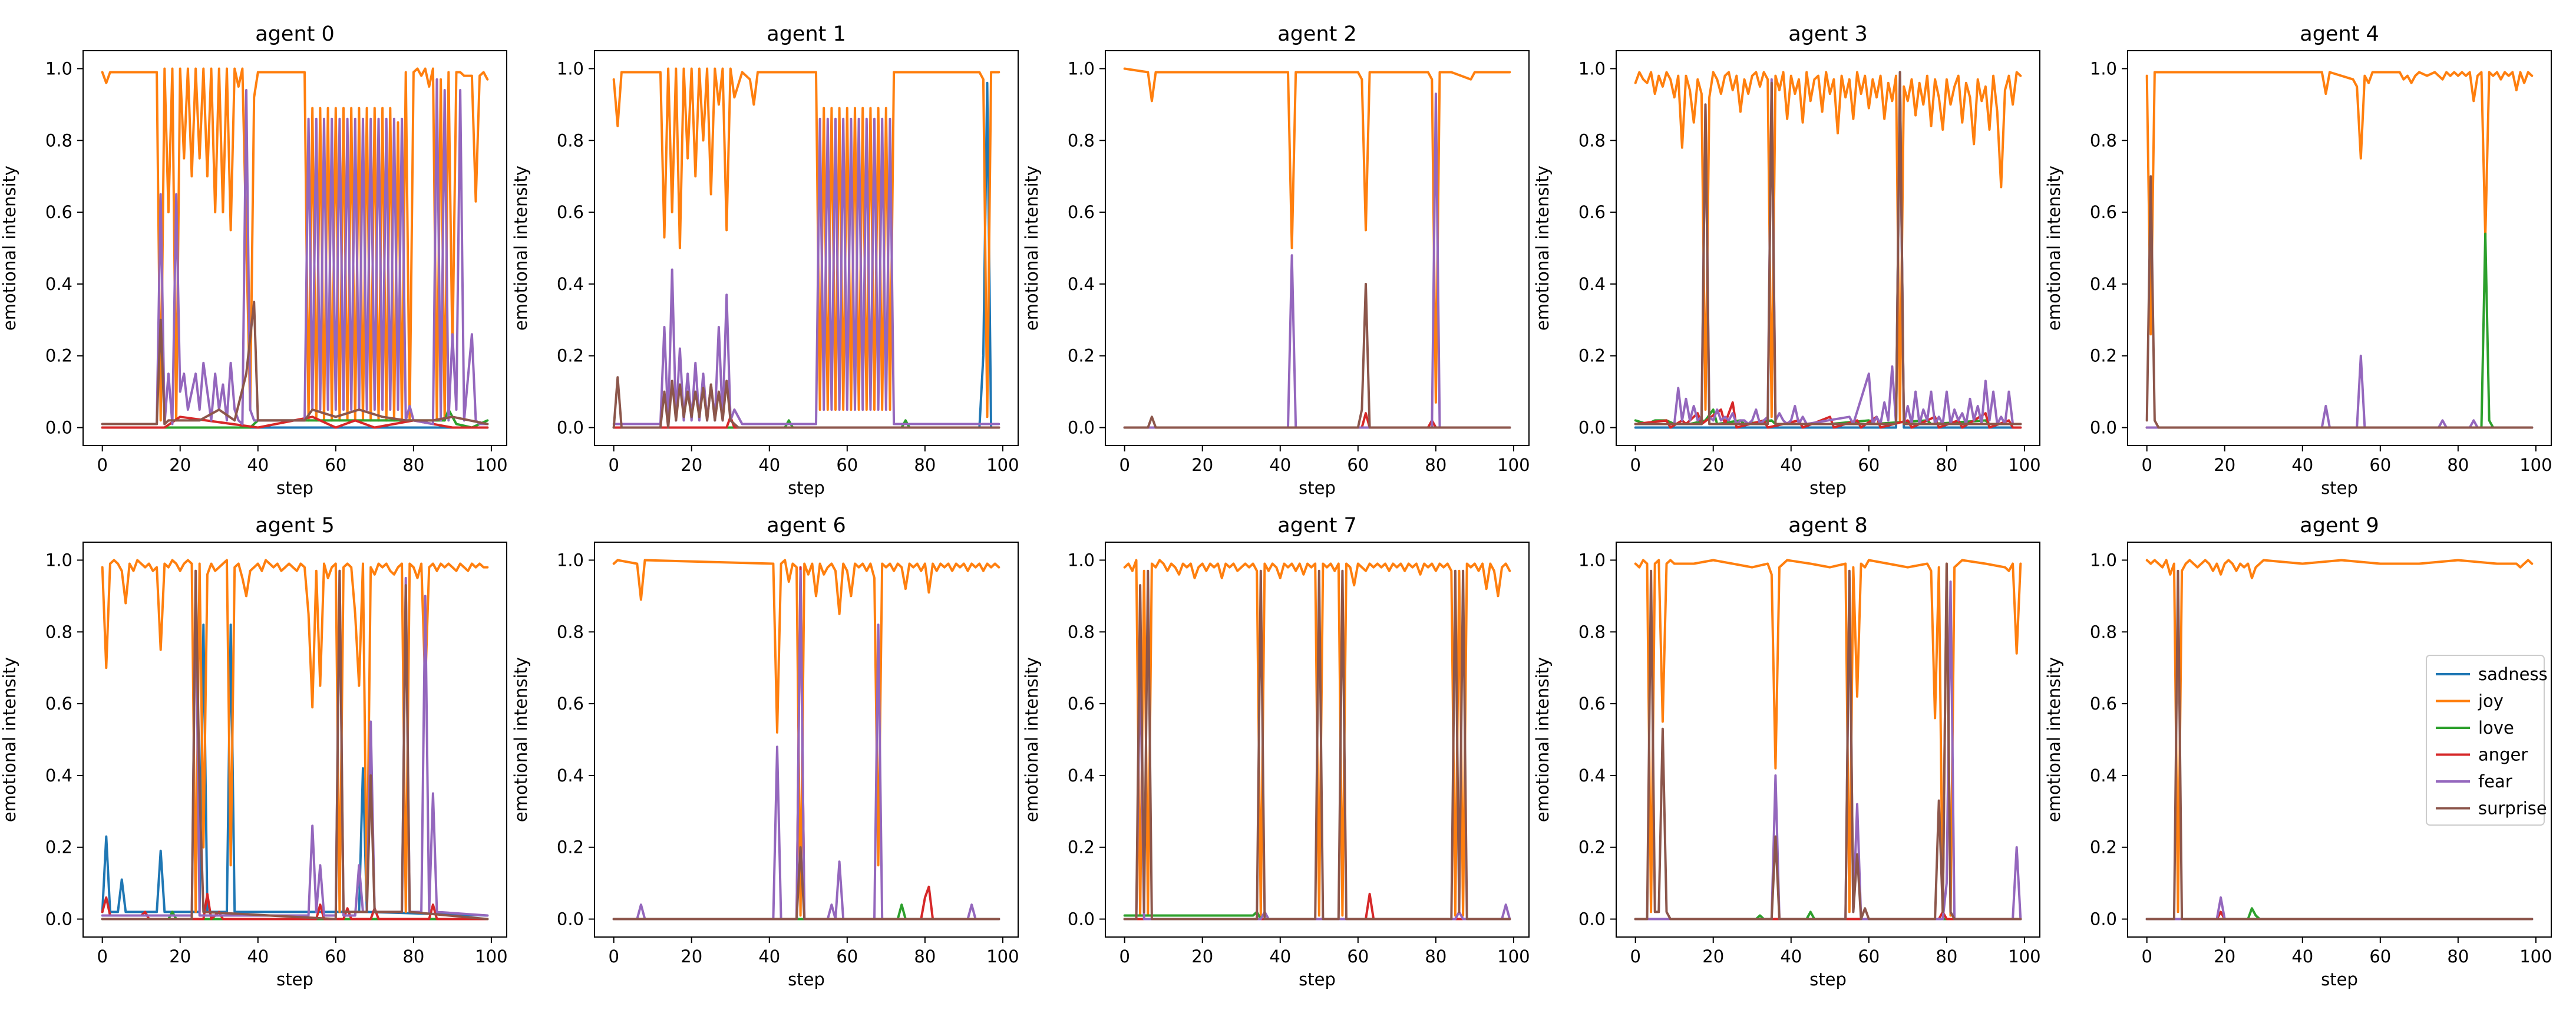 This screenshot has height=1016, width=2576. What do you see at coordinates (1317, 525) in the screenshot?
I see `panel-title: agent 7` at bounding box center [1317, 525].